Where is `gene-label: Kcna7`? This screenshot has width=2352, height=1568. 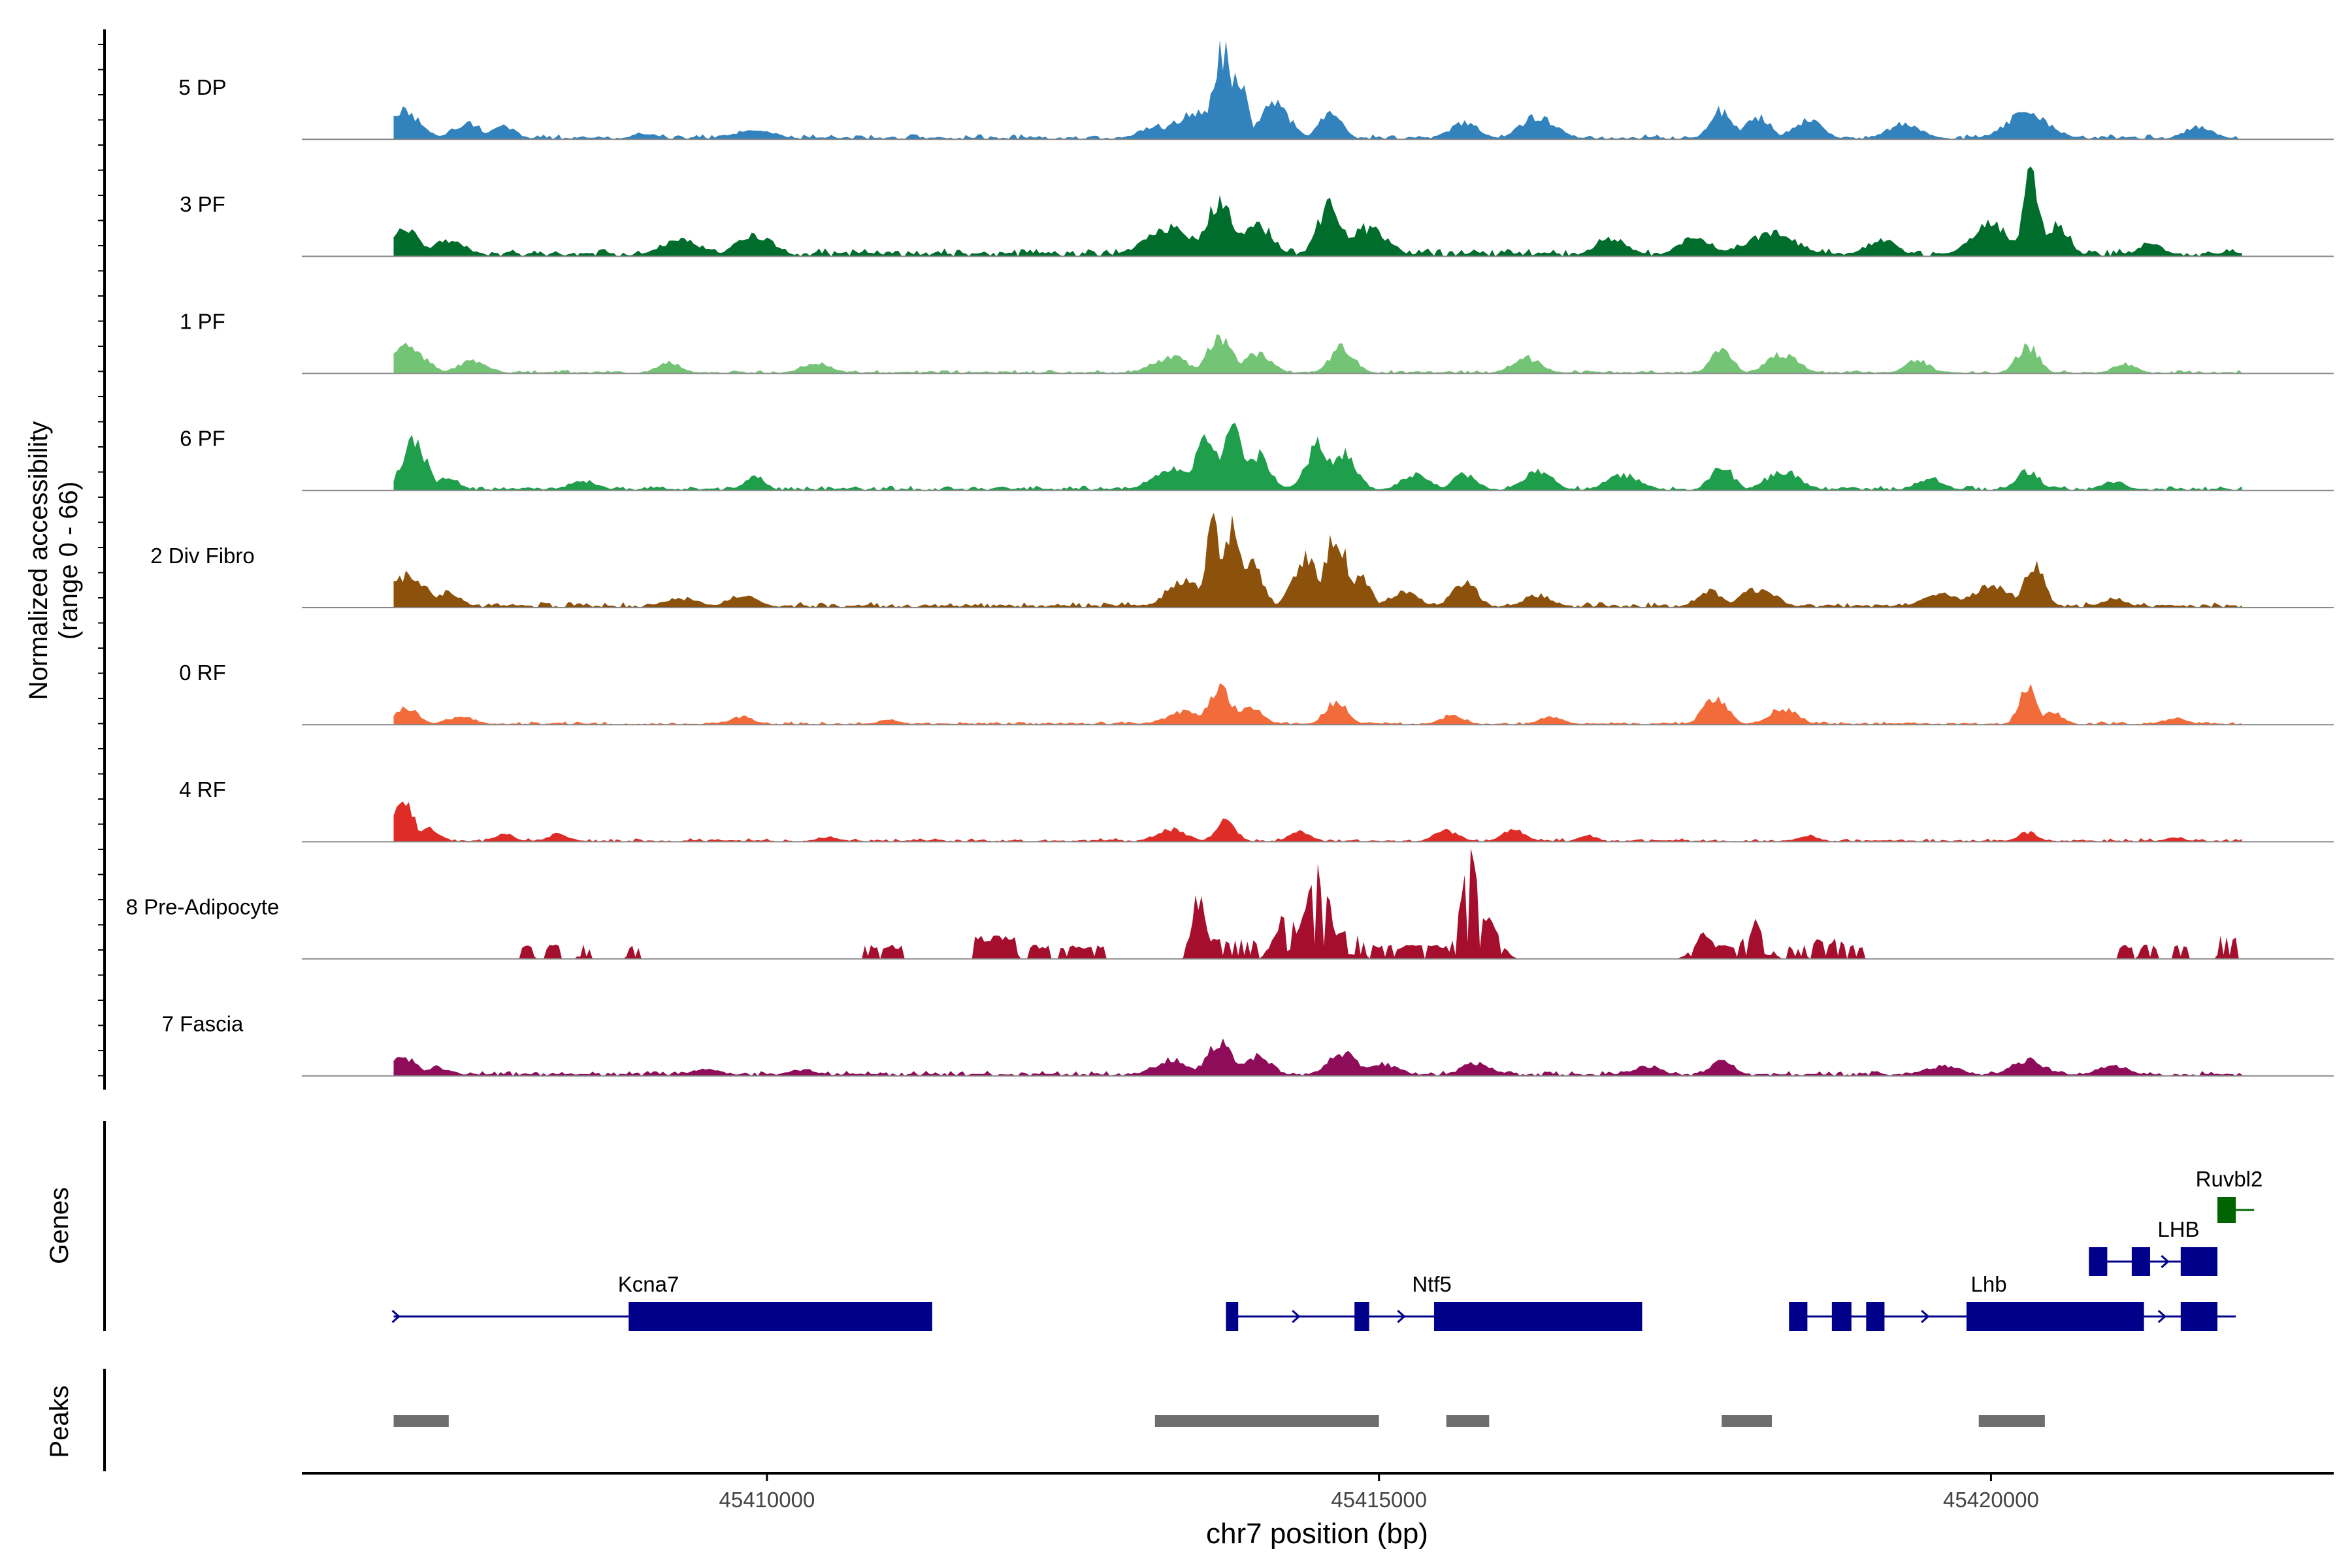
gene-label: Kcna7 is located at coordinates (648, 1284).